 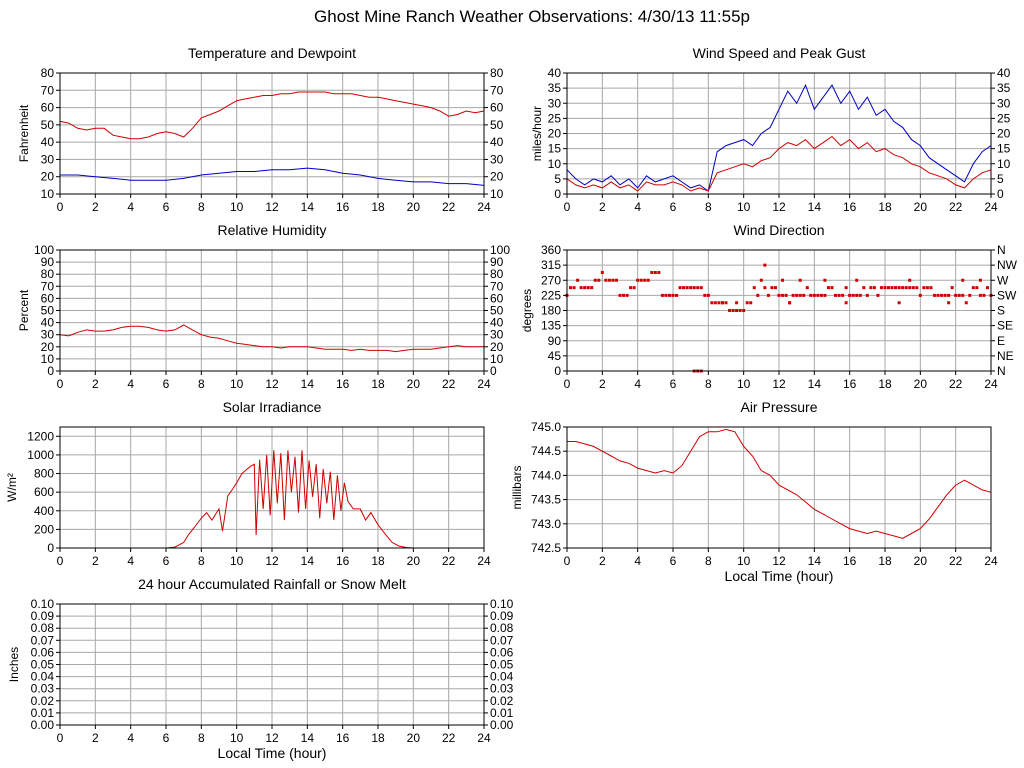 What do you see at coordinates (779, 163) in the screenshot?
I see `wind-series-1-line` at bounding box center [779, 163].